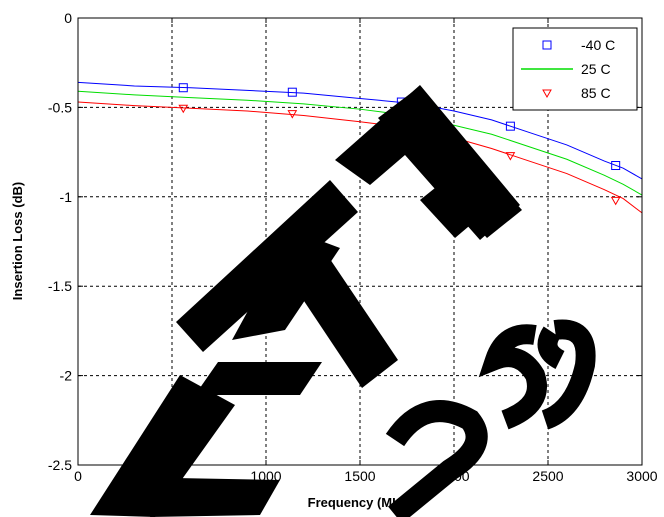 This screenshot has height=517, width=664. Describe the element at coordinates (359, 476) in the screenshot. I see `x-tick-label: 1500` at that location.